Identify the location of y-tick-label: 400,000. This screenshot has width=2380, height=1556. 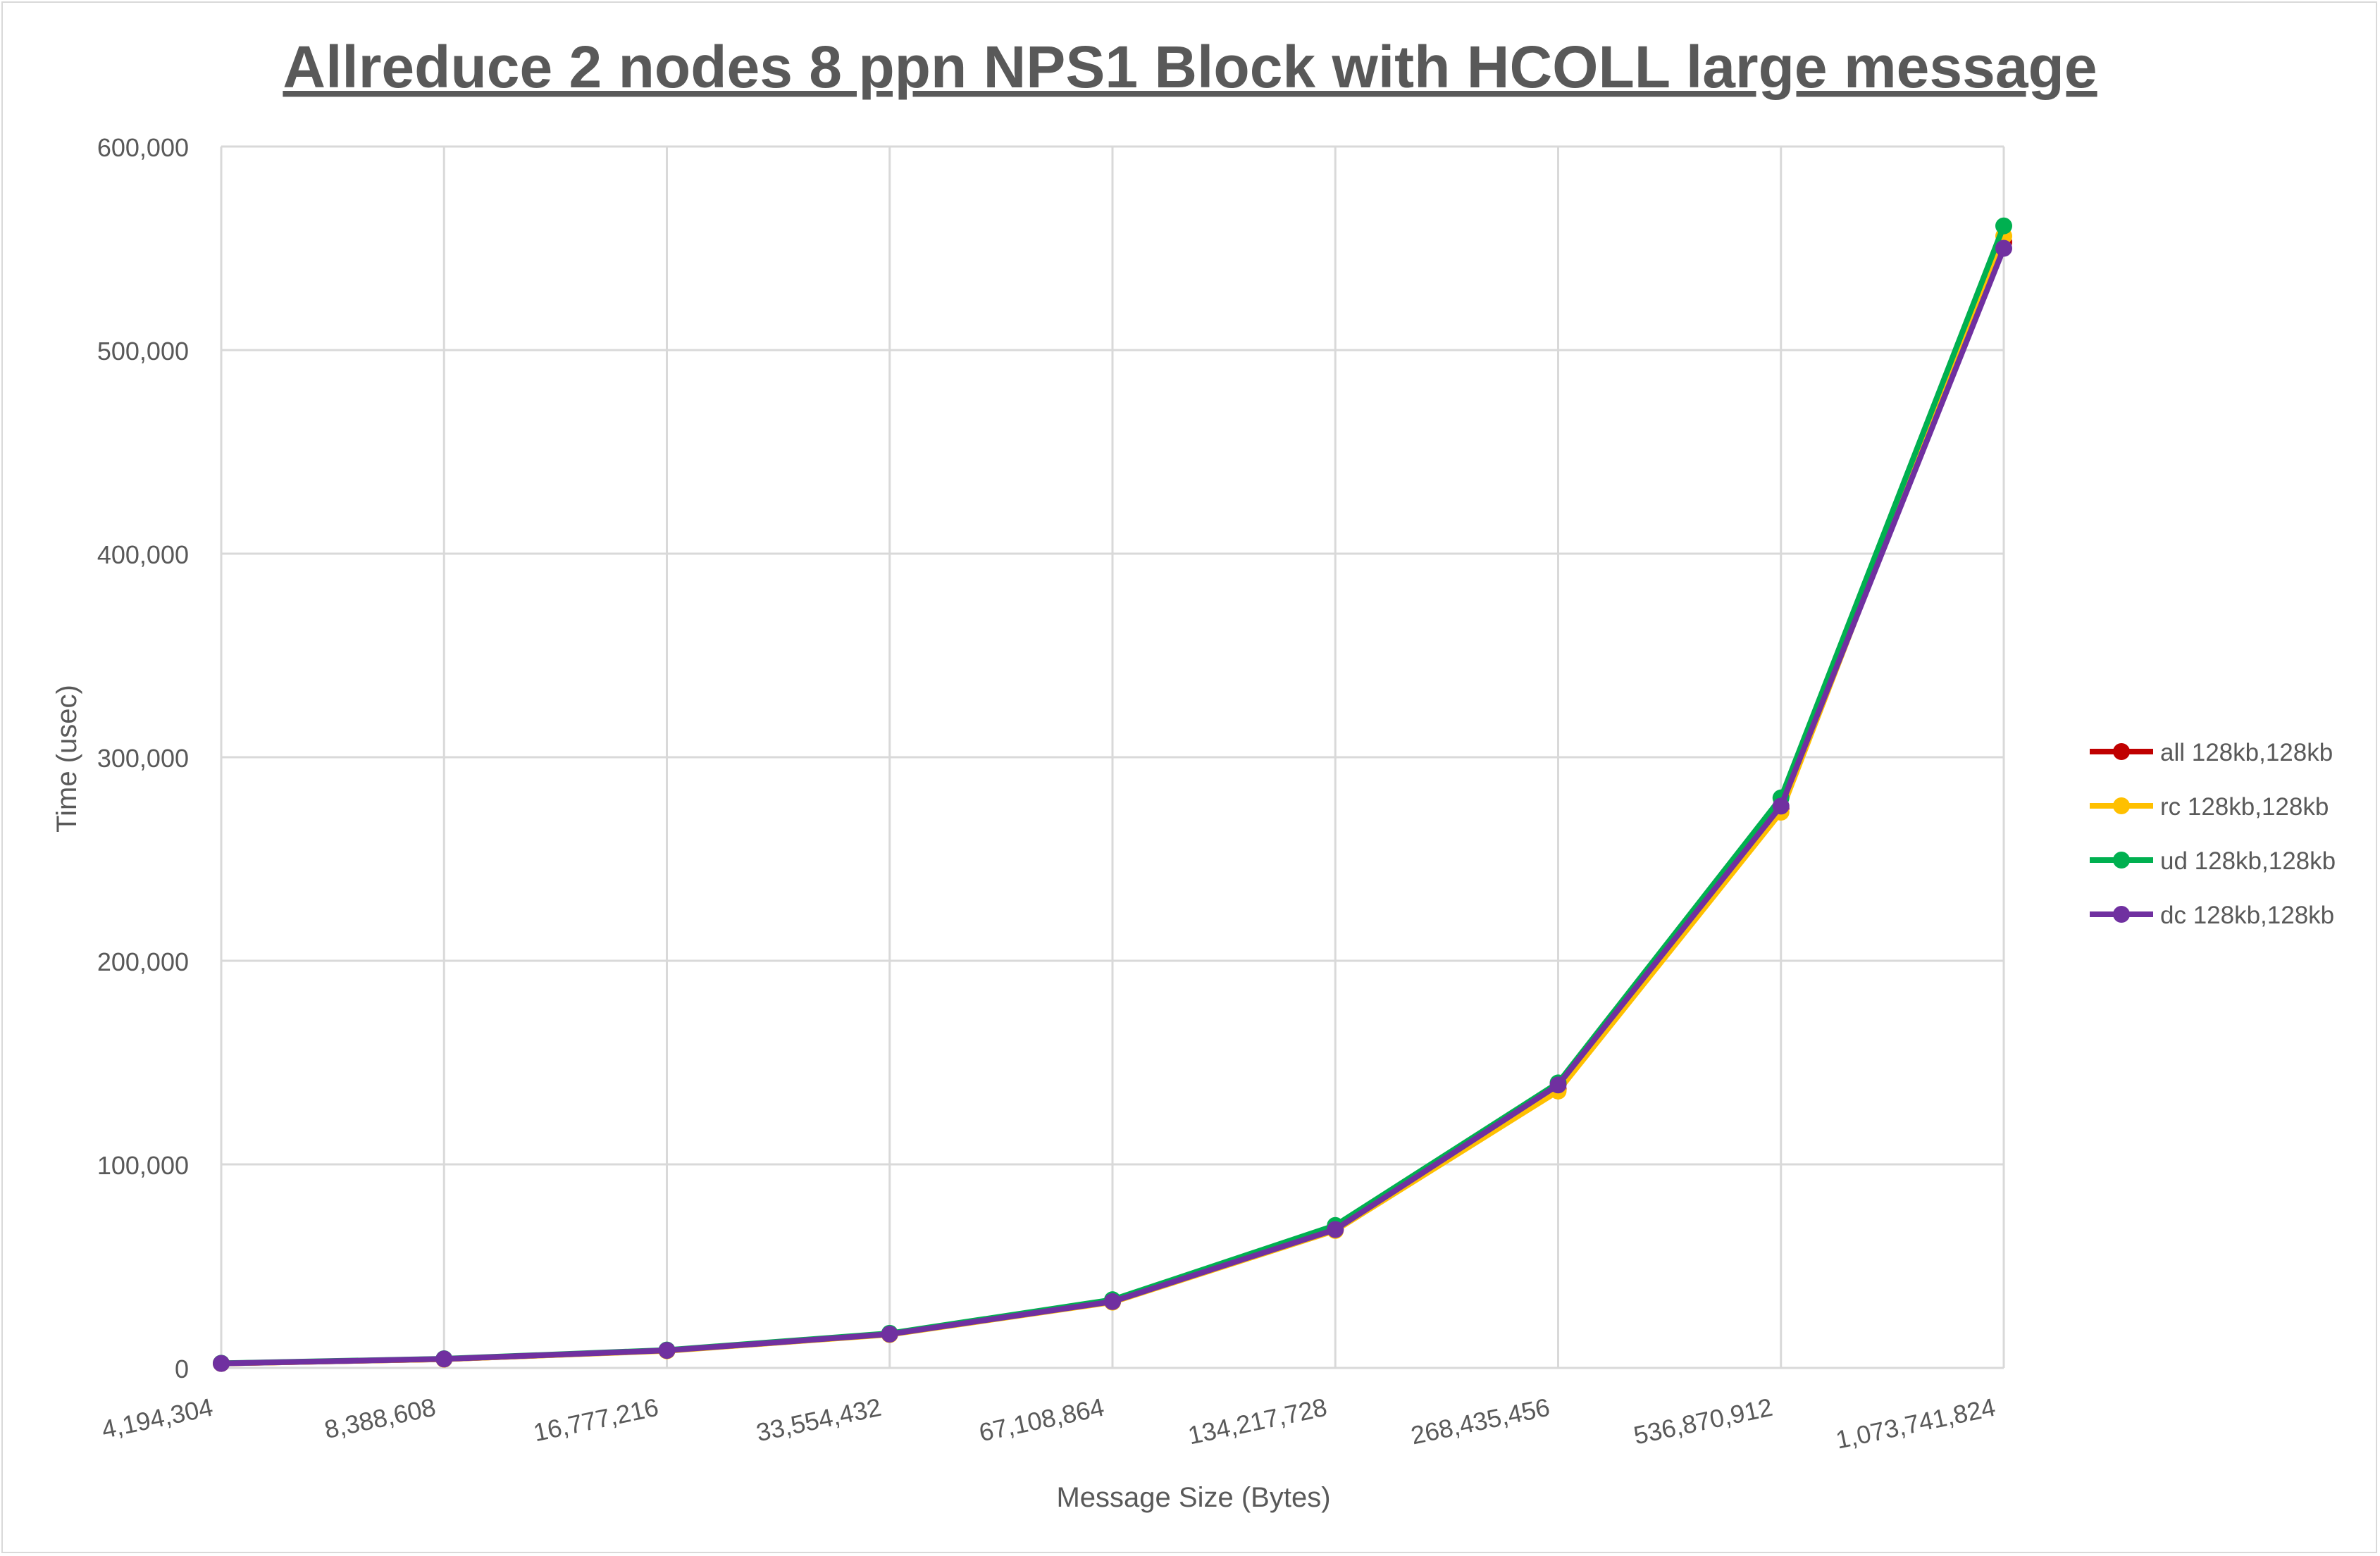
(143, 554).